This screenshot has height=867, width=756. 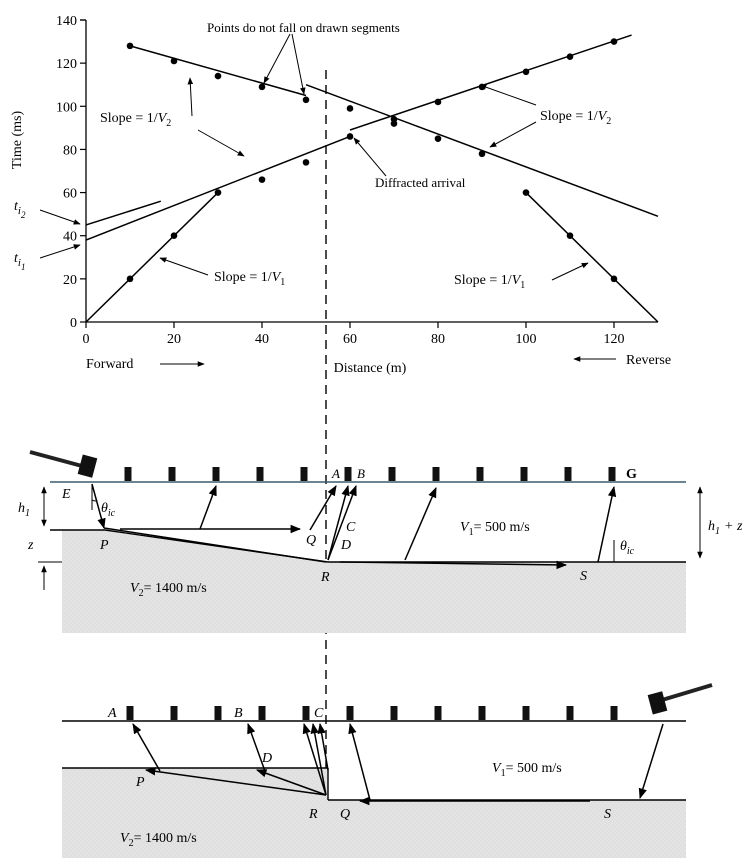 I want to click on reverse-label: Reverse, so click(x=648, y=360).